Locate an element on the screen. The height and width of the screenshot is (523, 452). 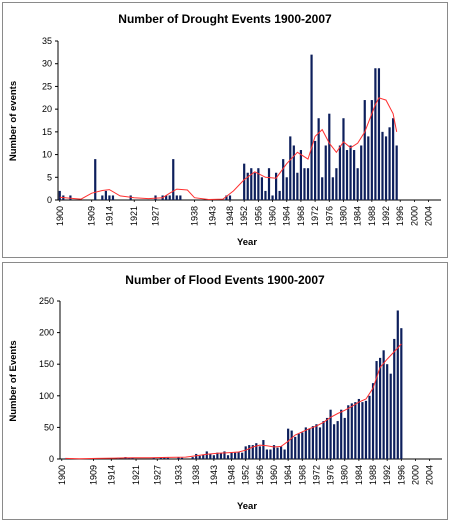
x-tick-label: 1988 is located at coordinates (372, 216).